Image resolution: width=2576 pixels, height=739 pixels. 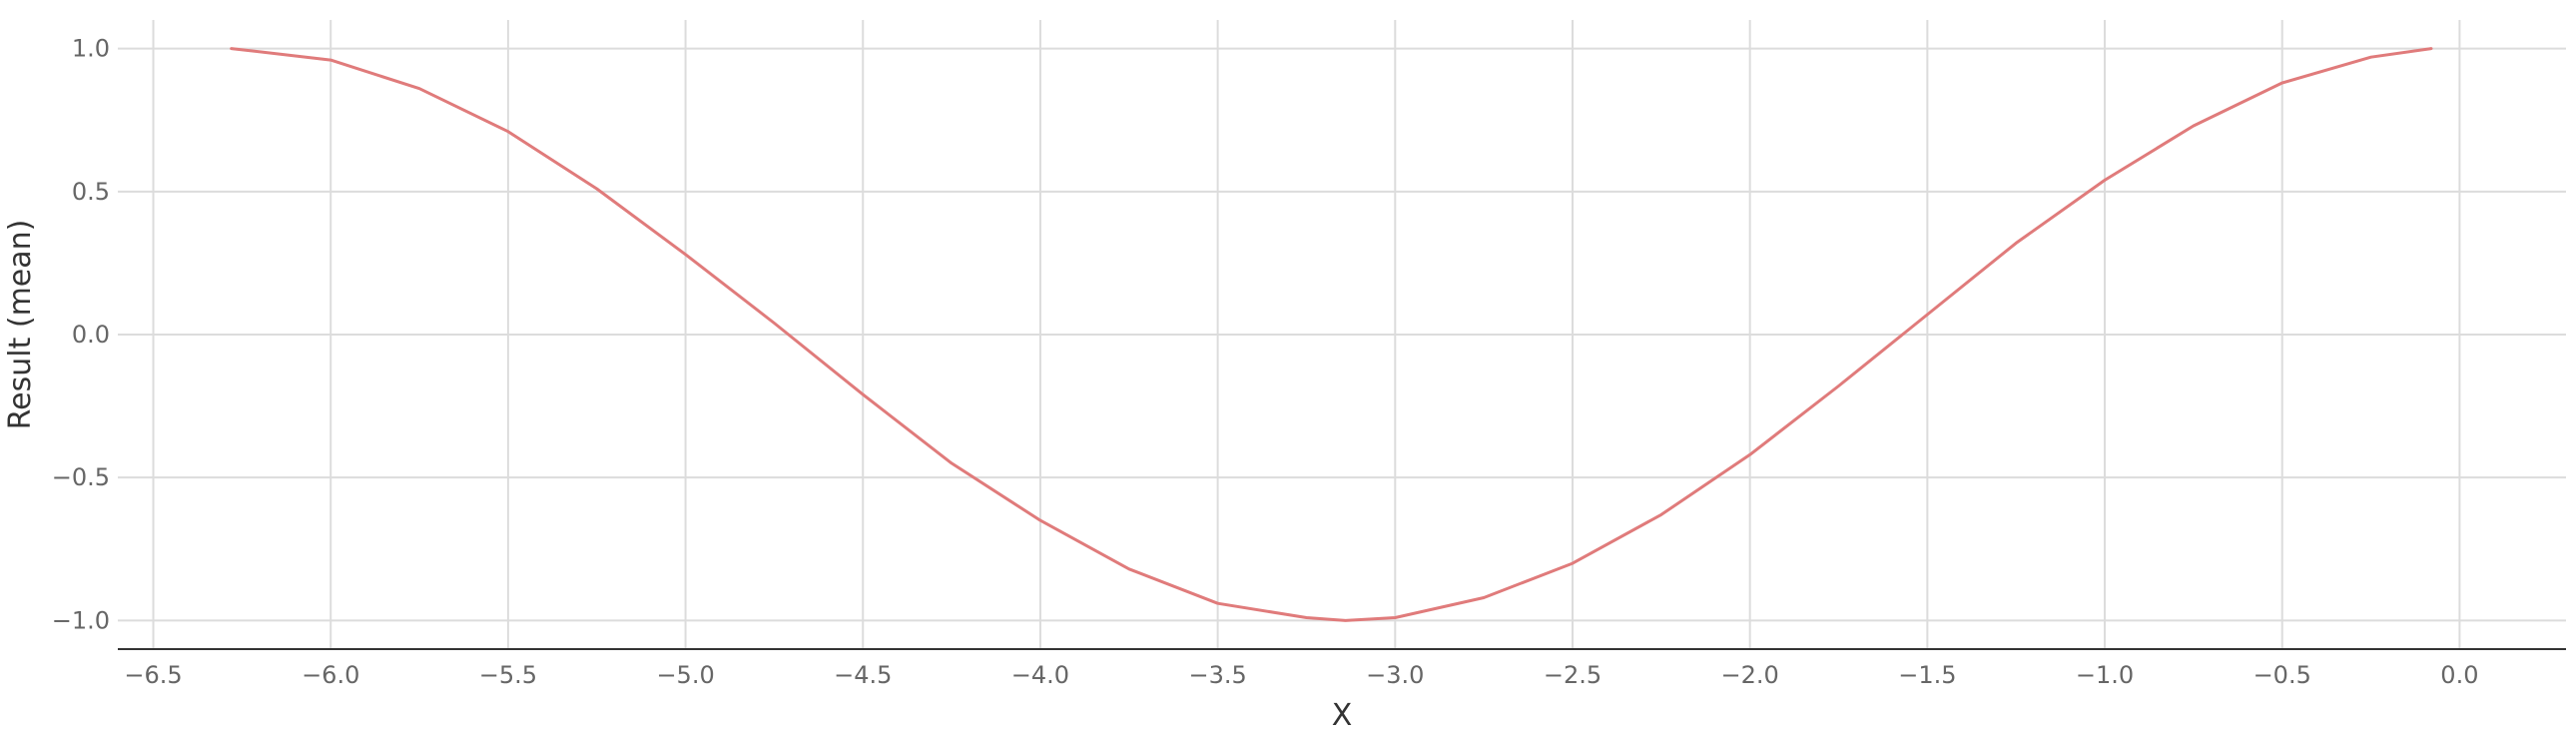 I want to click on y-tick-label: −1.0, so click(x=81, y=620).